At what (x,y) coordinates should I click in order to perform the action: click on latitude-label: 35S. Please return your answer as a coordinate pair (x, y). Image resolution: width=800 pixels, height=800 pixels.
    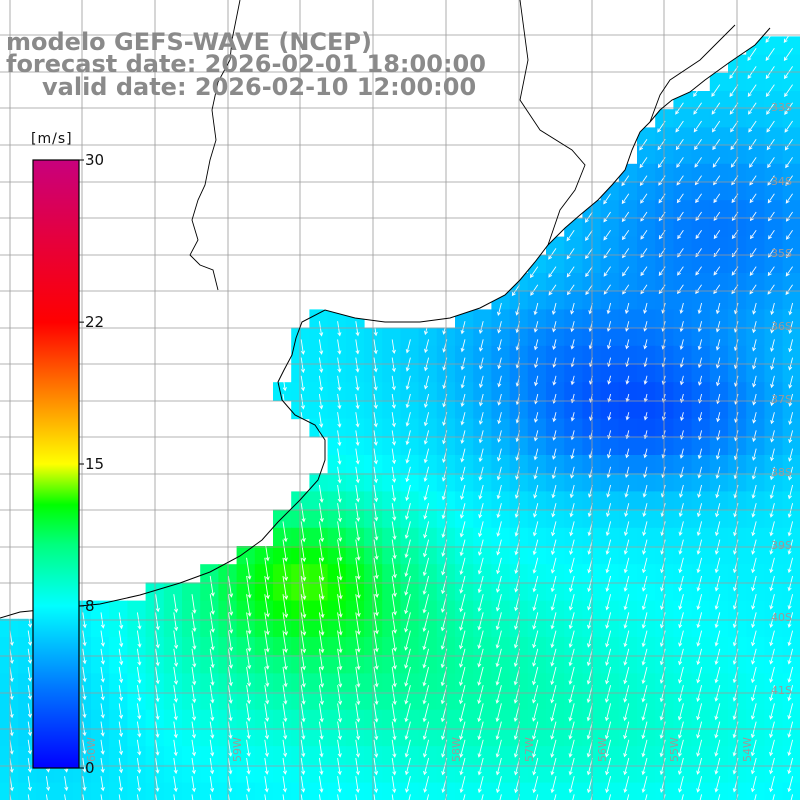
    Looking at the image, I should click on (781, 253).